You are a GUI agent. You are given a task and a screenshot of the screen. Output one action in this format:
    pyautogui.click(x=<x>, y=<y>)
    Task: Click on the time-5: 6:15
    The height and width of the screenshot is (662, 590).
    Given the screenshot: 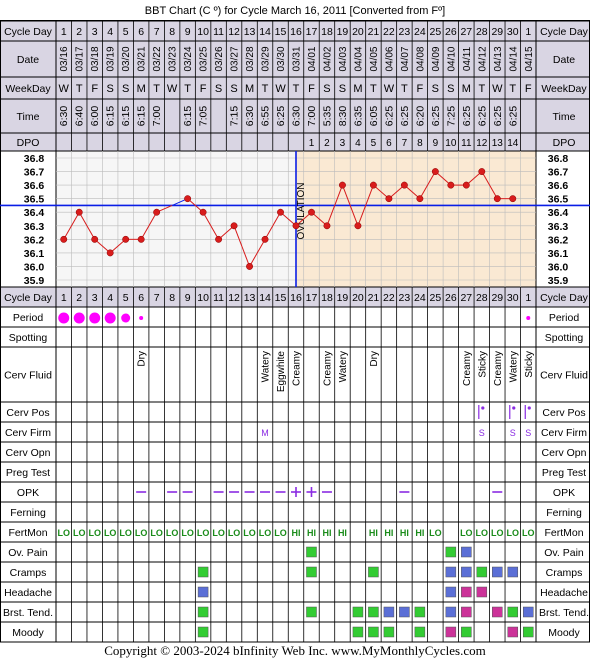 What is the action you would take?
    pyautogui.click(x=126, y=116)
    